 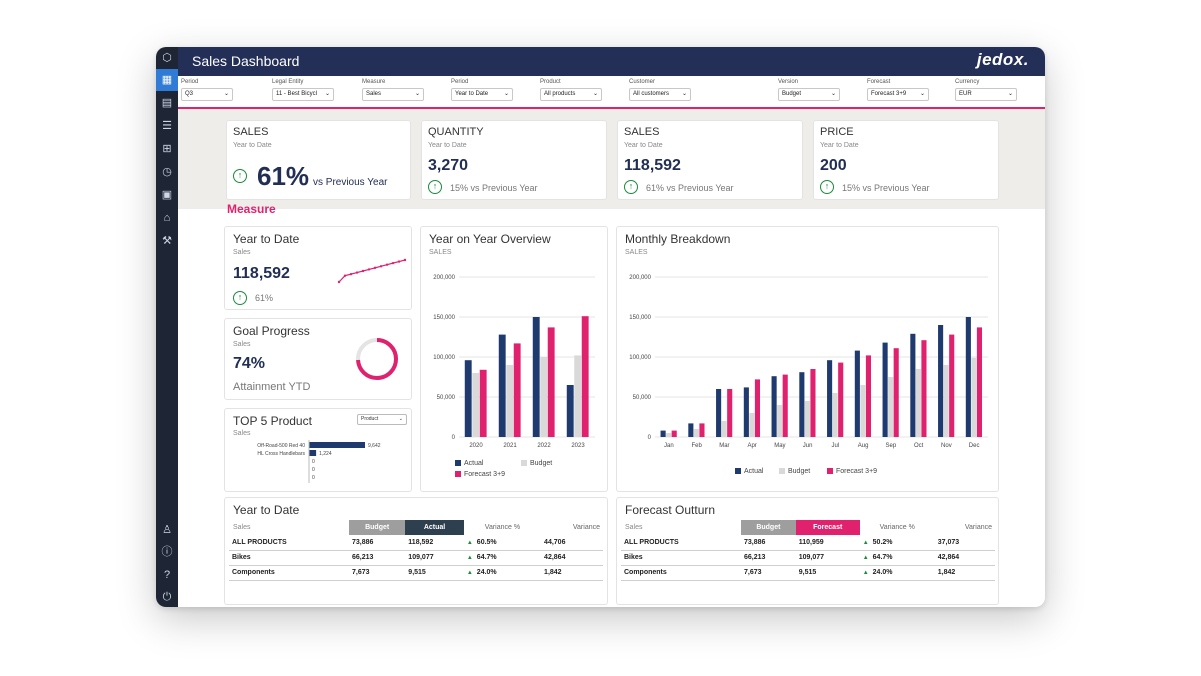 I want to click on bar-forecast-3-9-2022, so click(x=551, y=382).